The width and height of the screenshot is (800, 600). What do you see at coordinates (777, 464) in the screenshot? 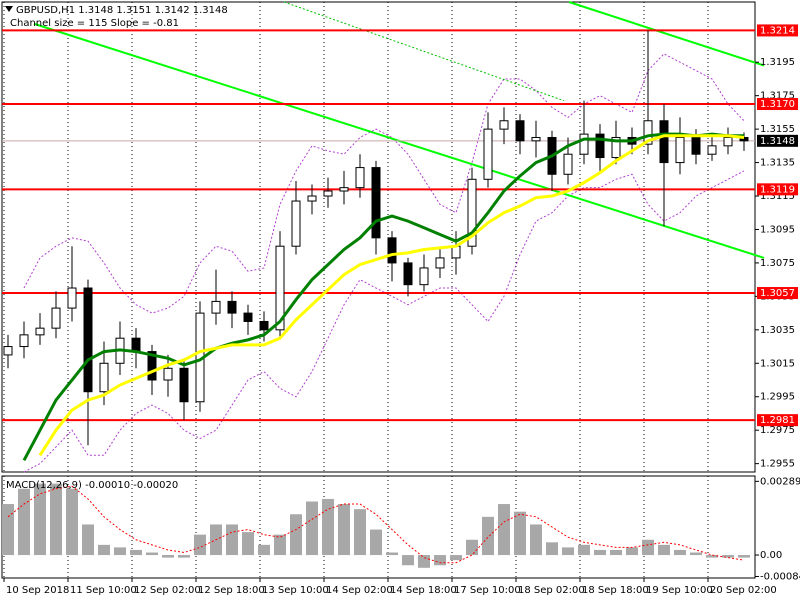
I see `y-tick-label: 1.2955` at bounding box center [777, 464].